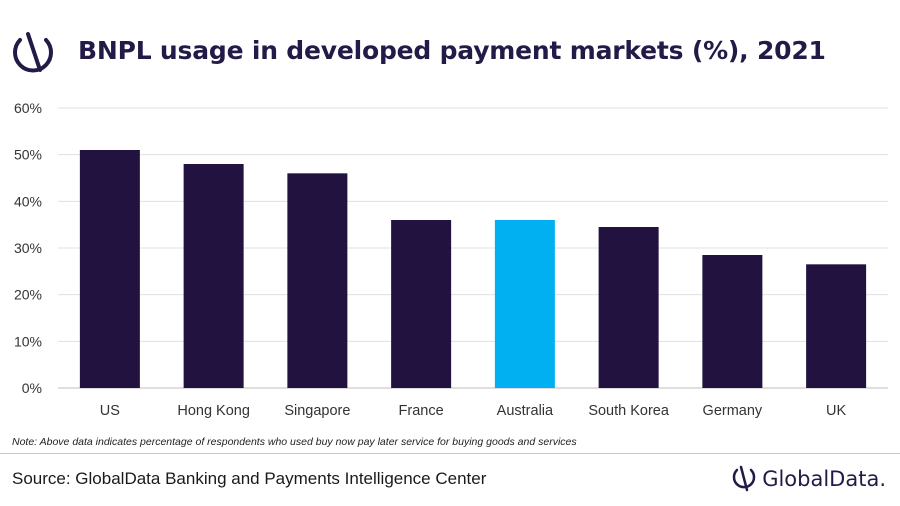 The width and height of the screenshot is (900, 506). I want to click on brand-mark-icon, so click(744, 478).